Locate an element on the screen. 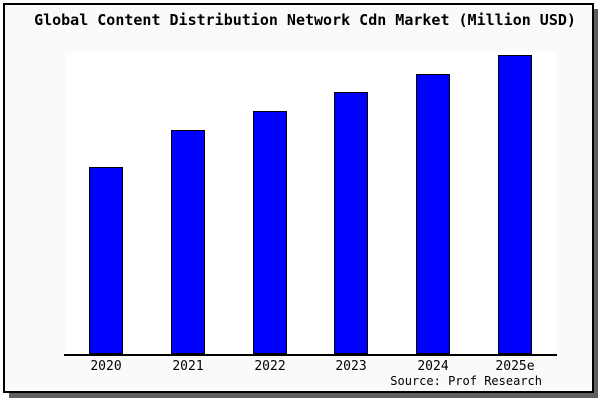 Image resolution: width=600 pixels, height=400 pixels. x-tick-label-2024: 2024 is located at coordinates (433, 366).